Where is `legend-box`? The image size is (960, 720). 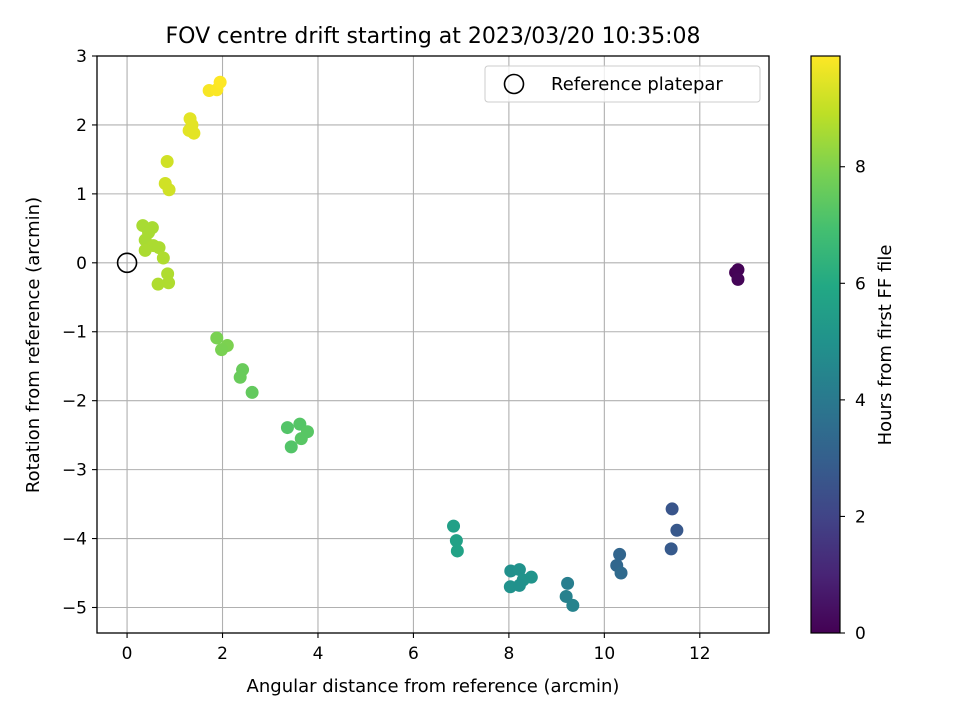 legend-box is located at coordinates (622, 84).